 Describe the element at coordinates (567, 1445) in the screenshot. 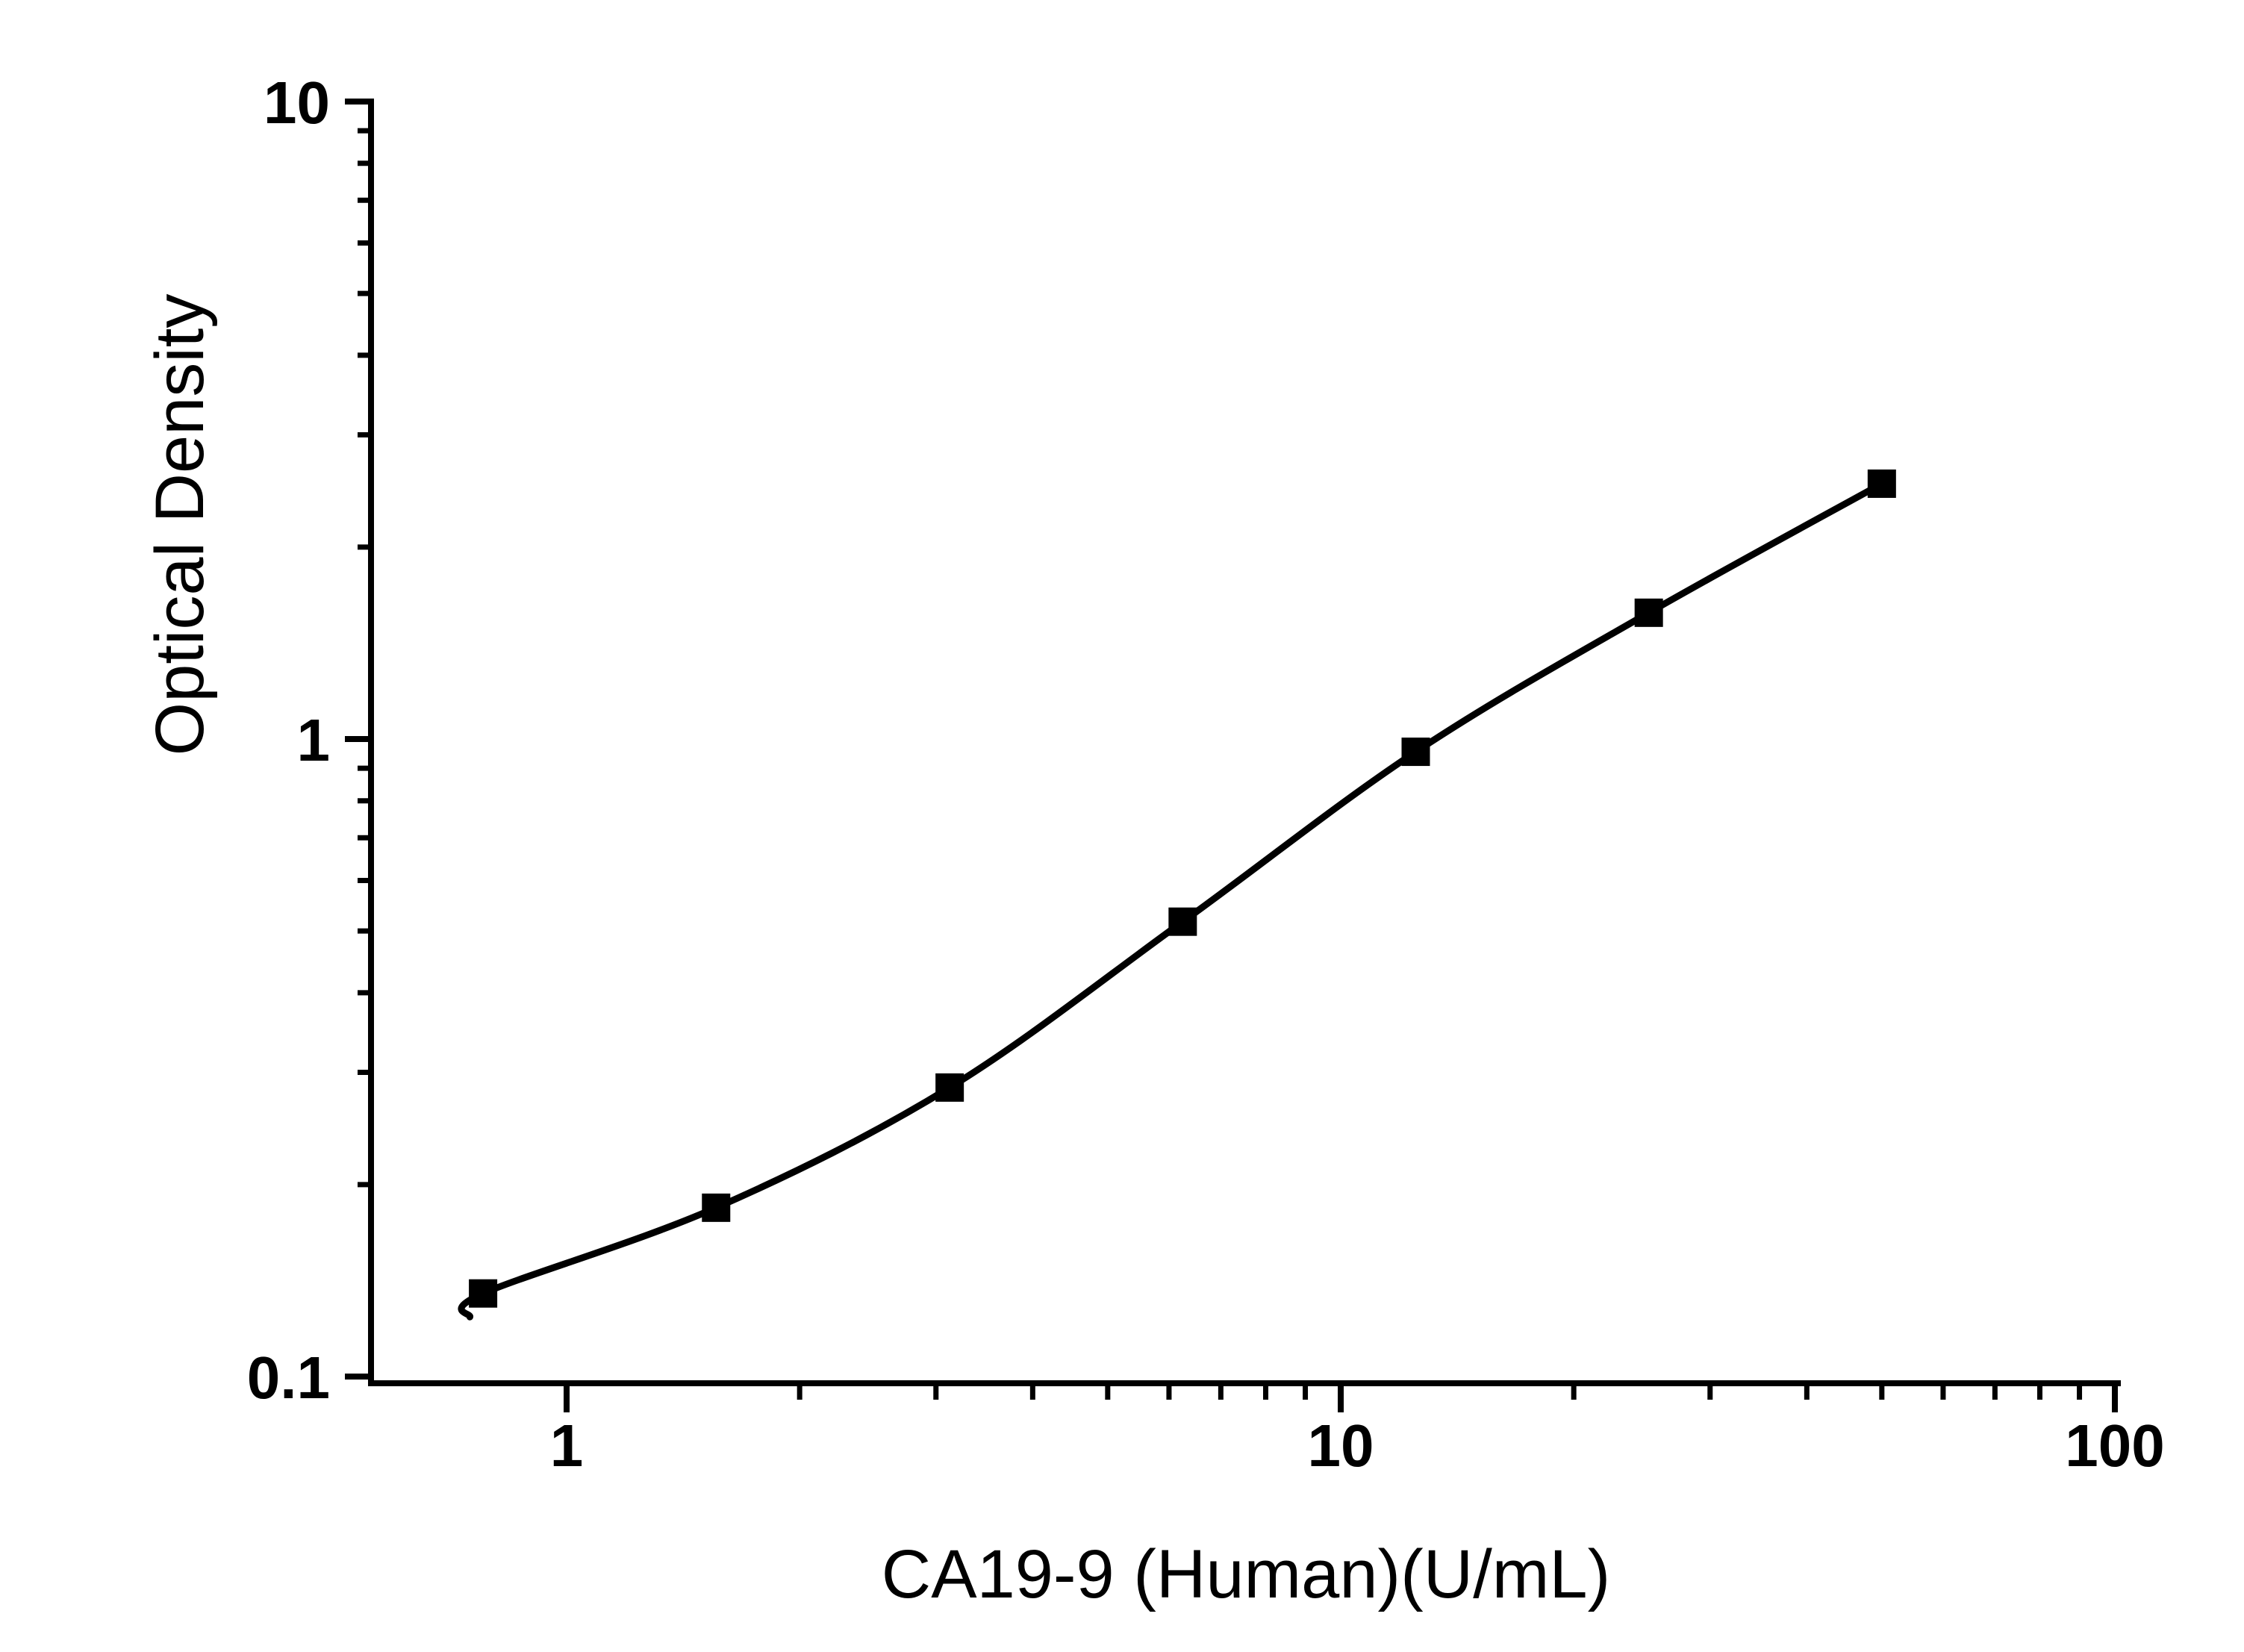

I see `x-tick-label-1: 1` at that location.